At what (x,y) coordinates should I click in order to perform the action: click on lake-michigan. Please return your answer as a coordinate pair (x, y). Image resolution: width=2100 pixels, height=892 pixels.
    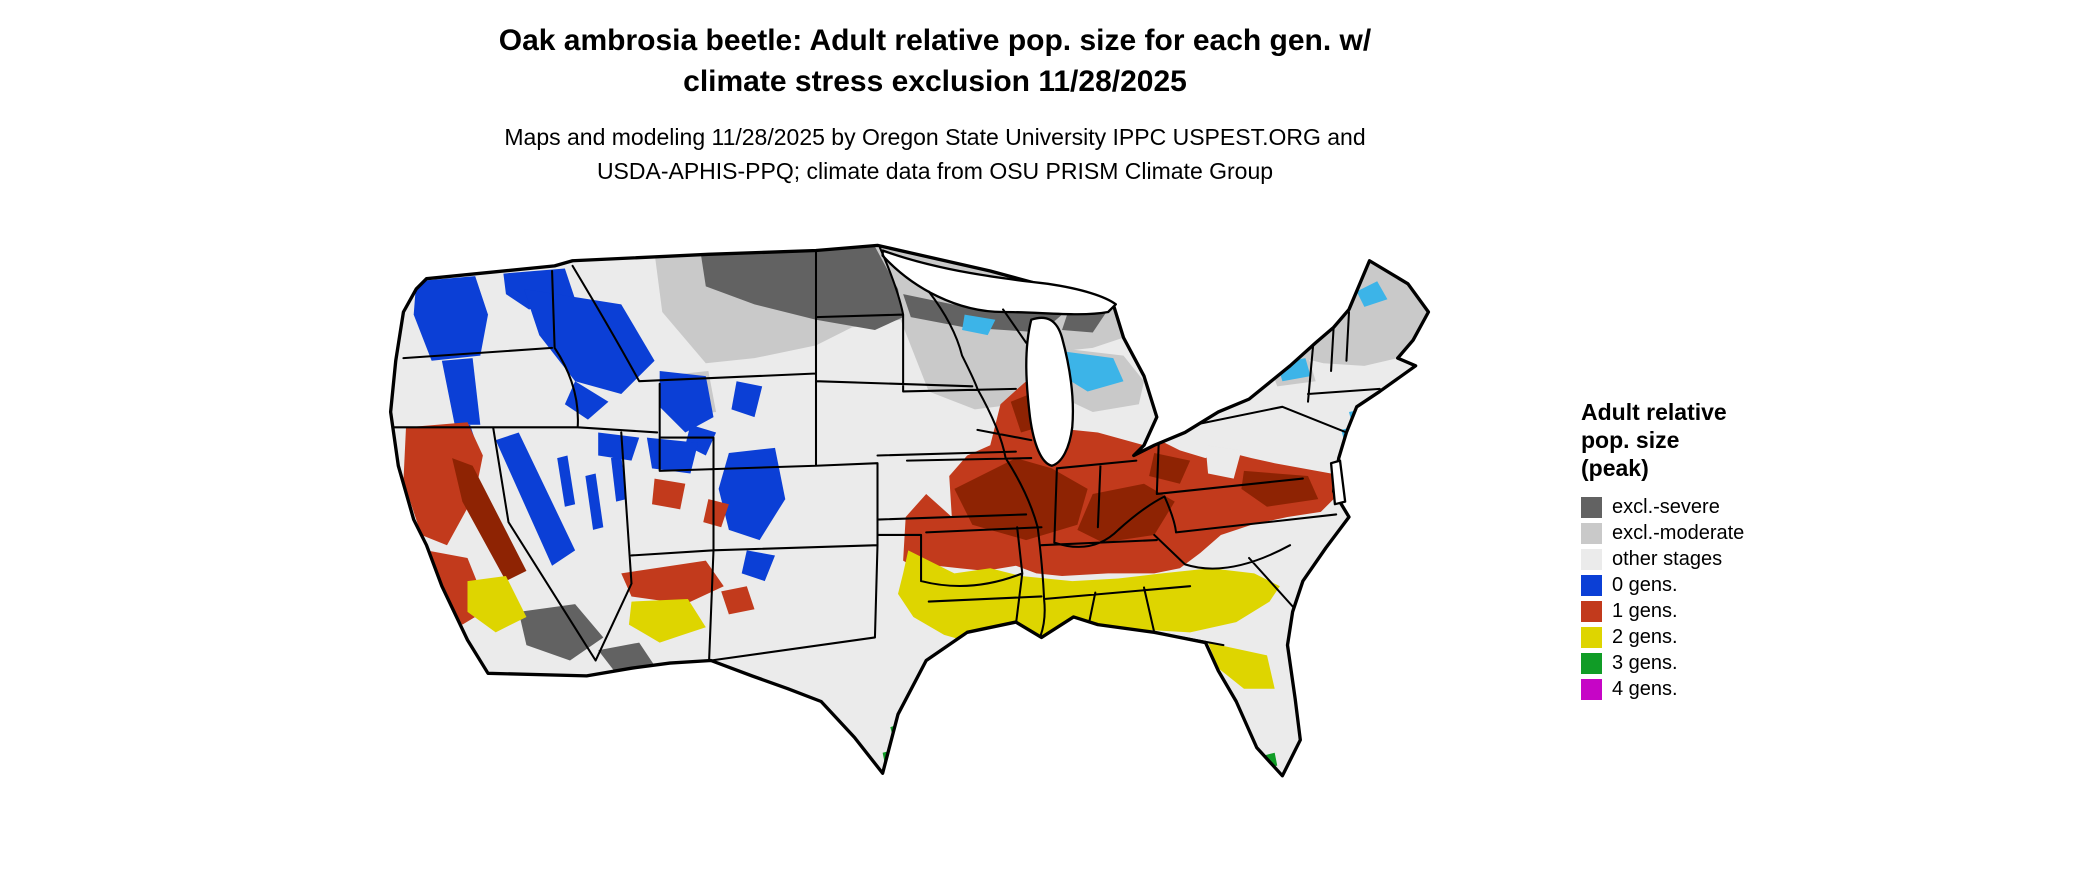
    Looking at the image, I should click on (1050, 391).